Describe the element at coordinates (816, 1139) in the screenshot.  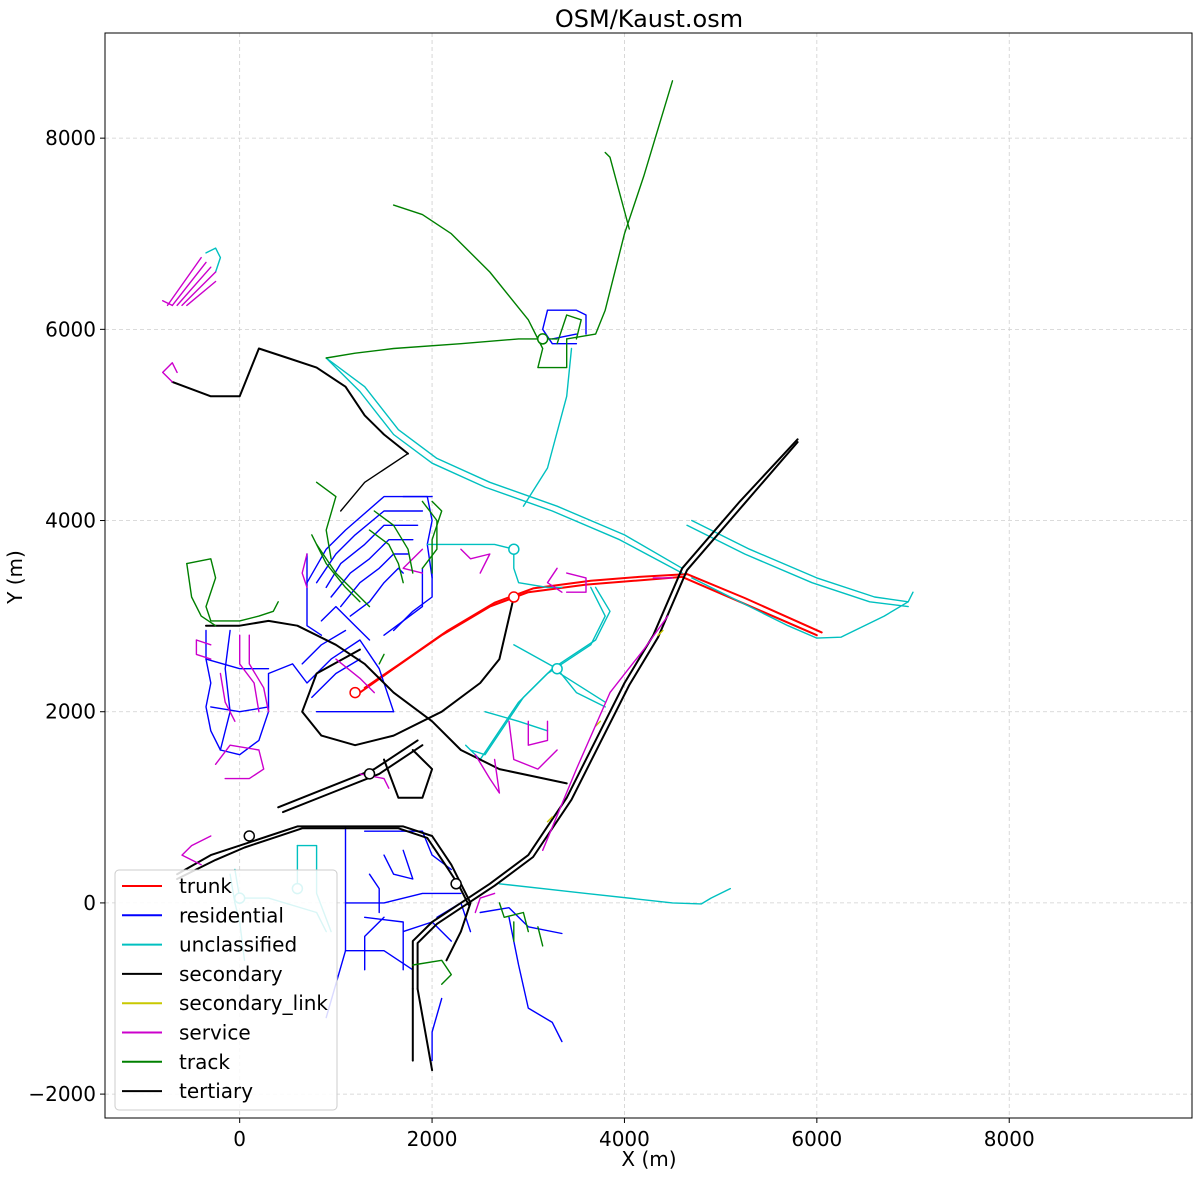
I see `x-tick-label-3: 6000` at that location.